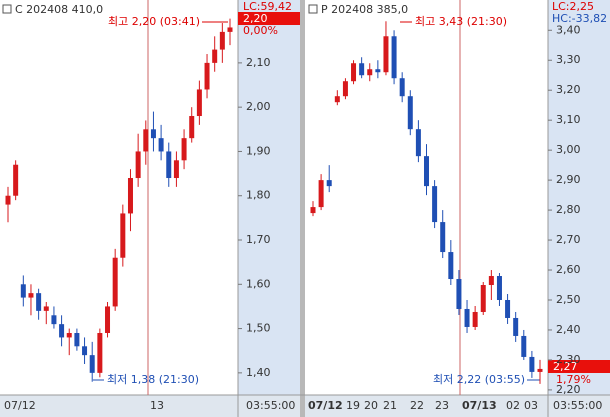 Image resolution: width=610 pixels, height=417 pixels. I want to click on x-tick-label: 13, so click(157, 405).